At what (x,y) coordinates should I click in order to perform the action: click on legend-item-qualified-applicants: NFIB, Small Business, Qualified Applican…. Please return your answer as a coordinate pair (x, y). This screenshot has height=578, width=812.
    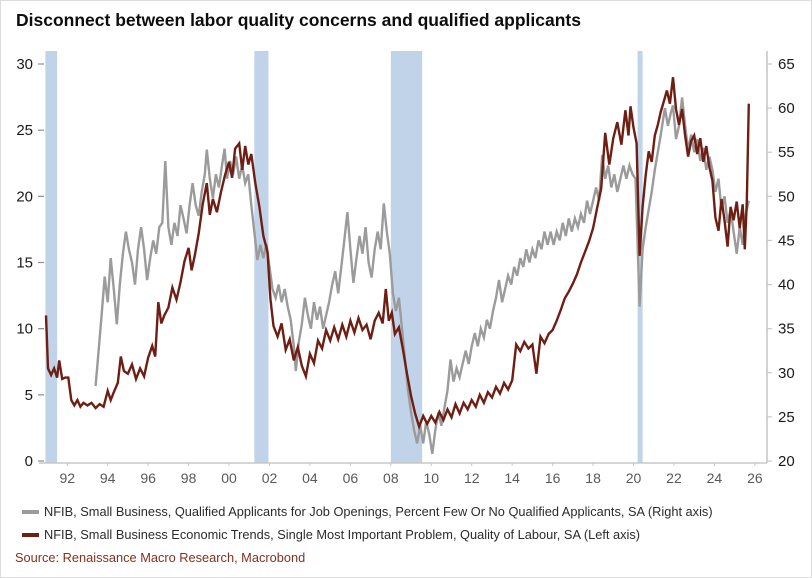
    Looking at the image, I should click on (367, 511).